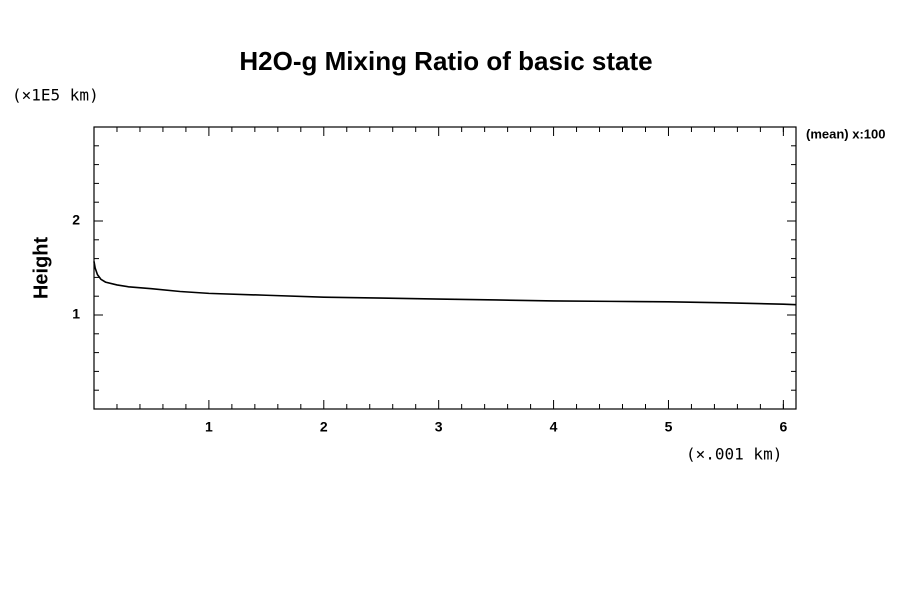 Image resolution: width=900 pixels, height=600 pixels. Describe the element at coordinates (76, 220) in the screenshot. I see `y-tick-label: 2` at that location.